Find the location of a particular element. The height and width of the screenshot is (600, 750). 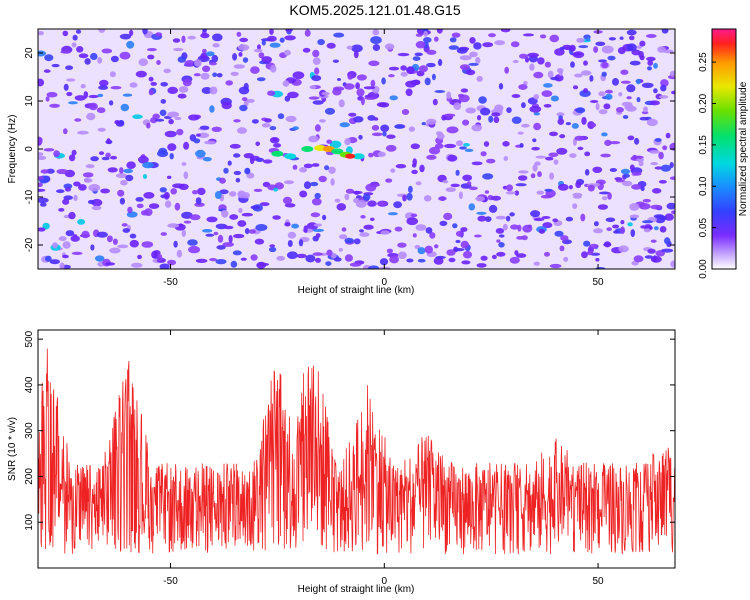

y-tick-label: -10 is located at coordinates (29, 196).